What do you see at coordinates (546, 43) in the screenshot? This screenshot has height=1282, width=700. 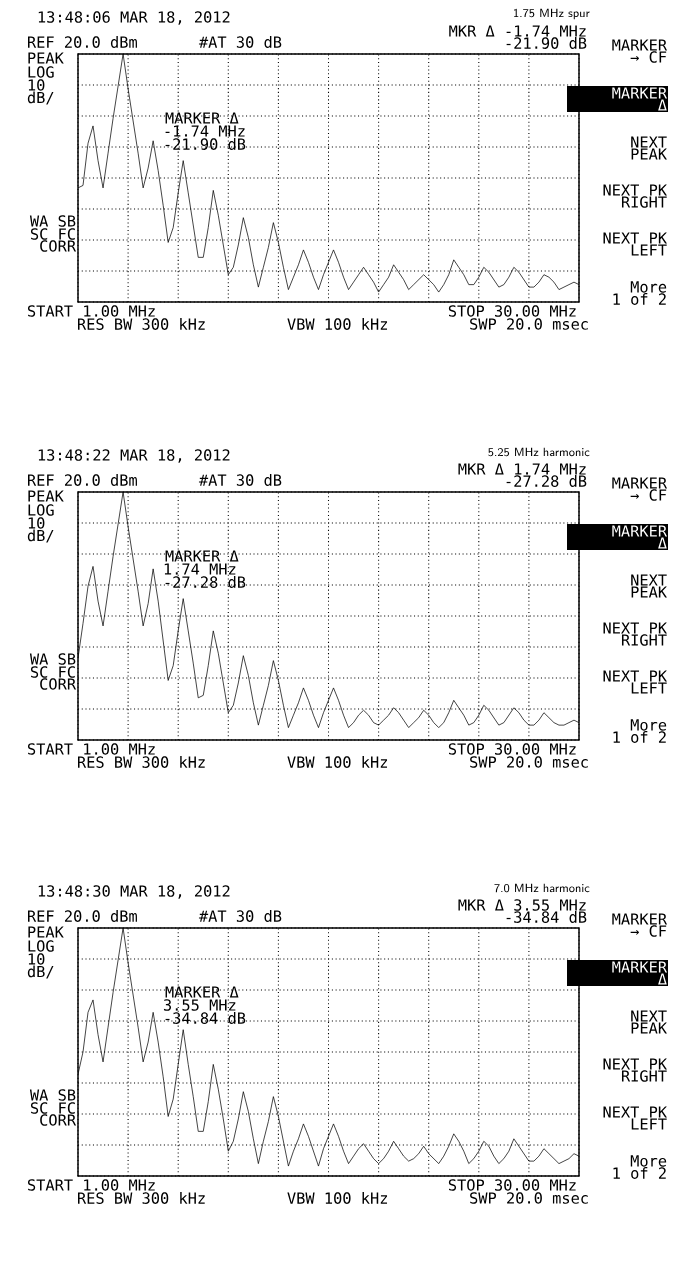 I see `text: -21.90 dB` at bounding box center [546, 43].